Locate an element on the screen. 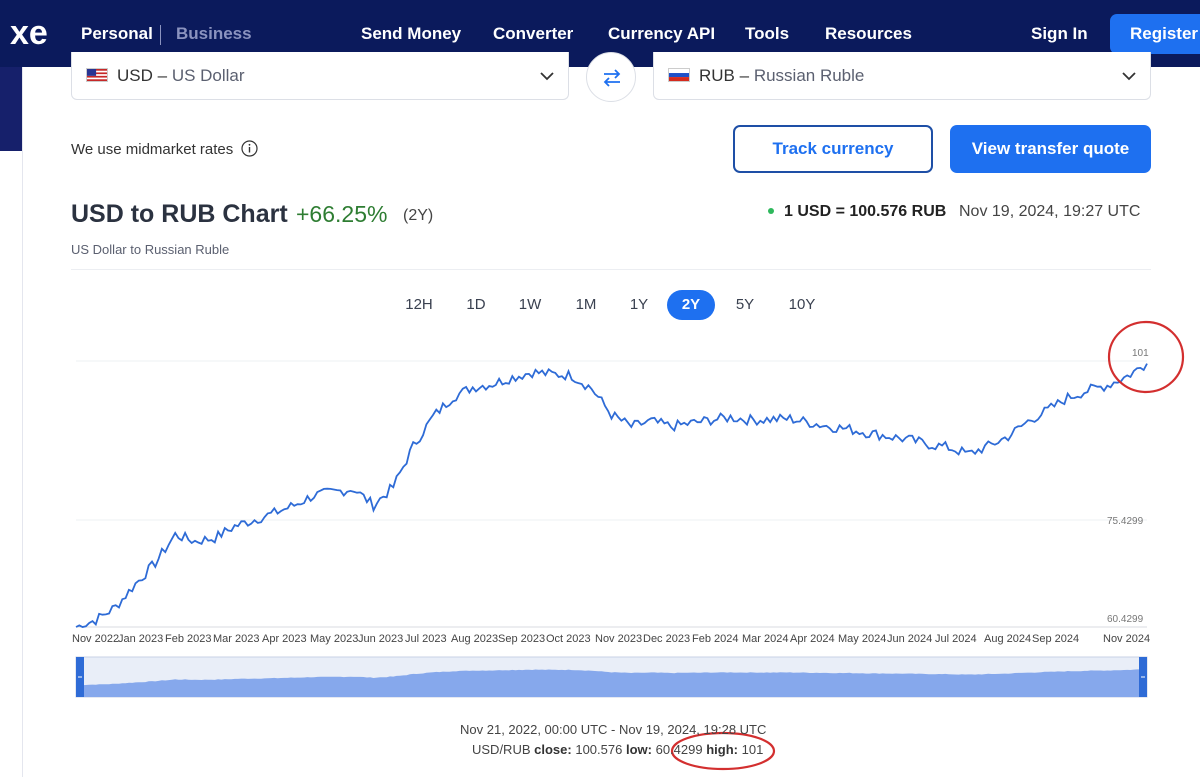 This screenshot has height=777, width=1200. from-currency-name: US Dollar is located at coordinates (208, 75).